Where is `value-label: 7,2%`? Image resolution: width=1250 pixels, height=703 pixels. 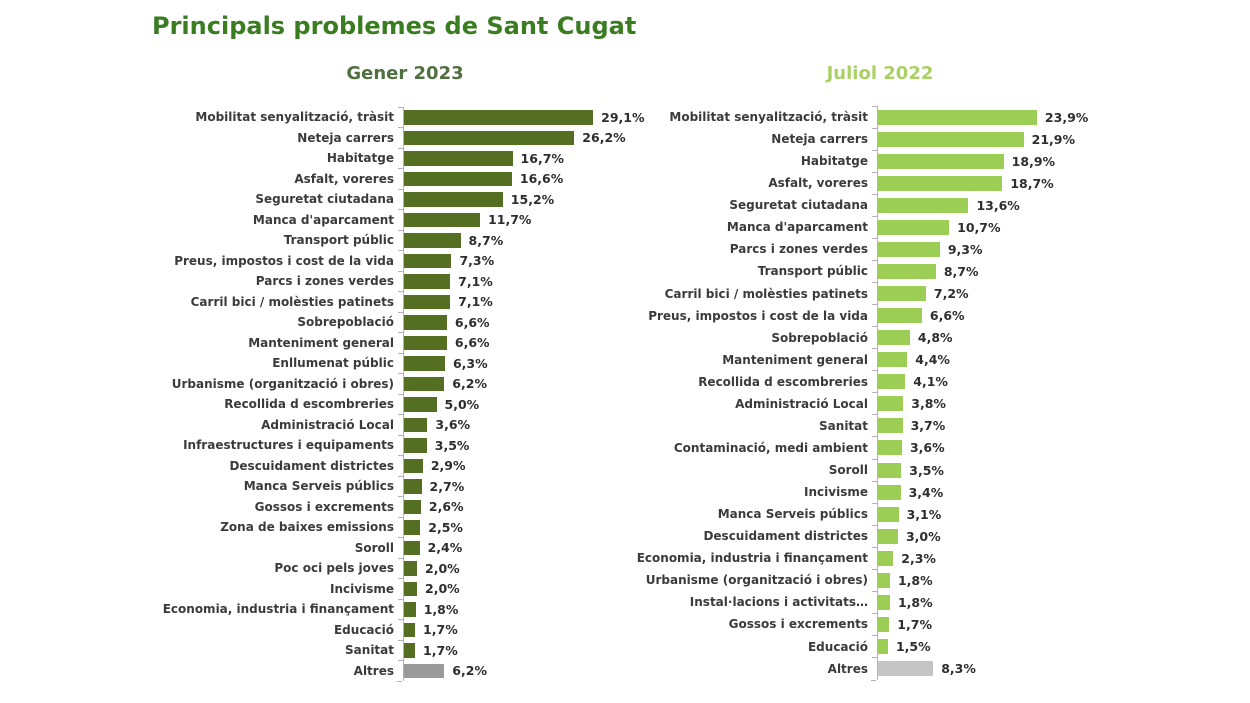 value-label: 7,2% is located at coordinates (951, 294).